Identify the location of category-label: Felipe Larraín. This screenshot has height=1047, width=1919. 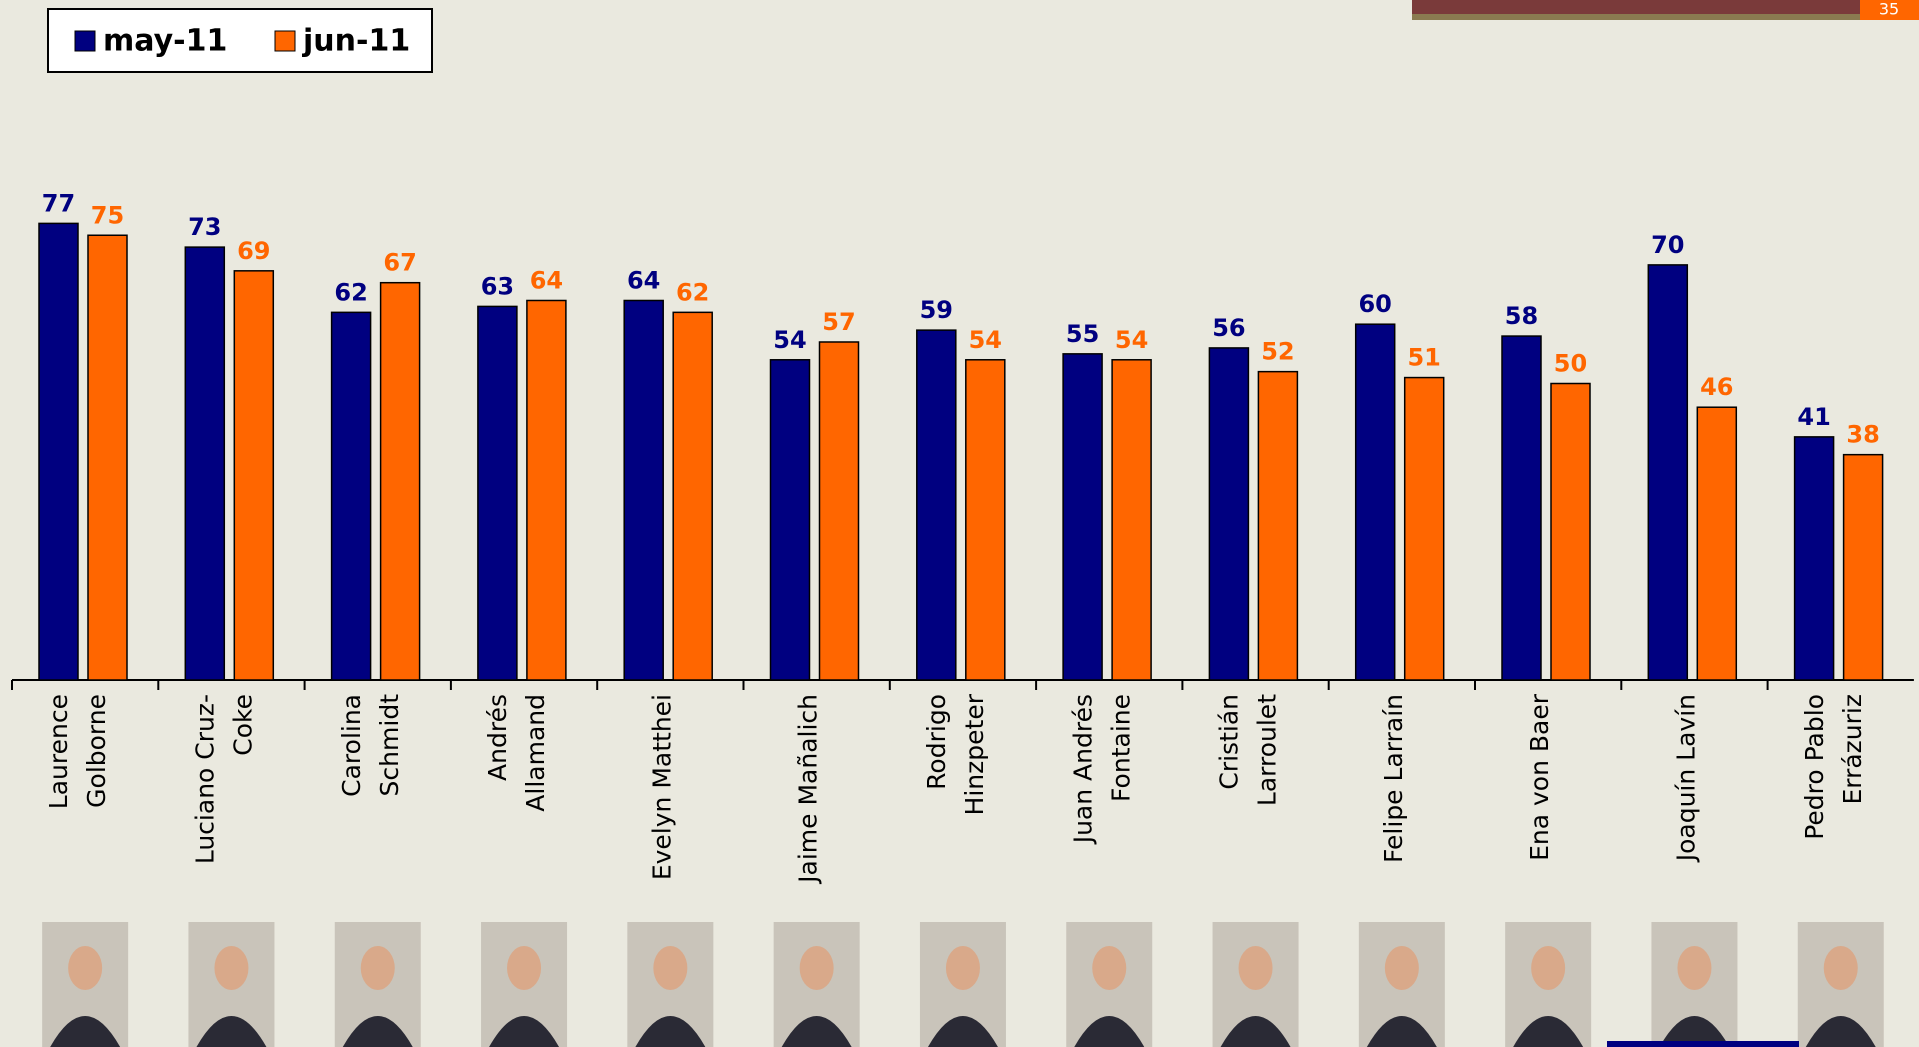
(1393, 778).